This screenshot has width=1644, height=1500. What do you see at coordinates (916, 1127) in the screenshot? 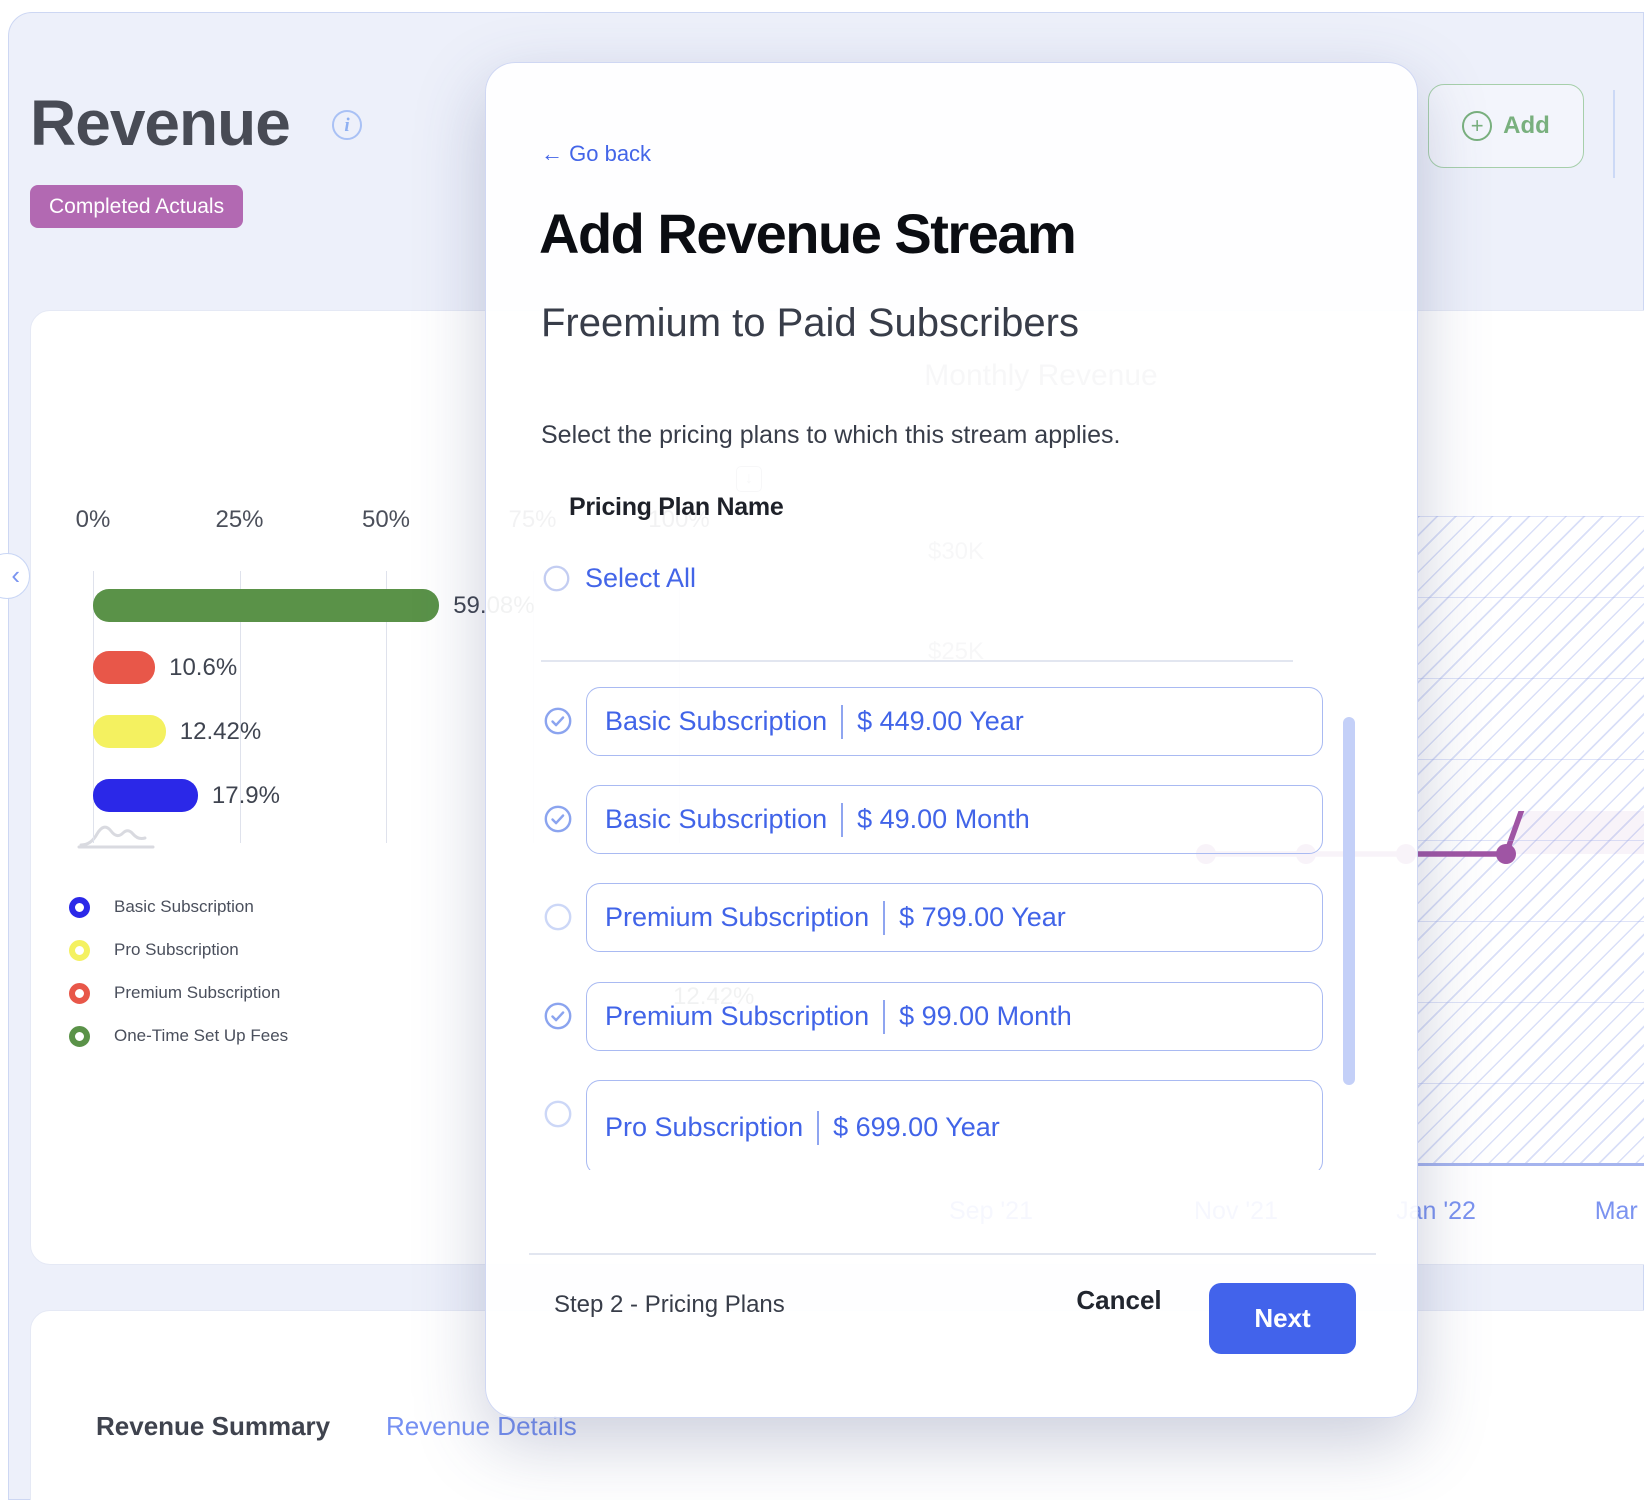
I see `plan-price: $ 699.00 Year` at bounding box center [916, 1127].